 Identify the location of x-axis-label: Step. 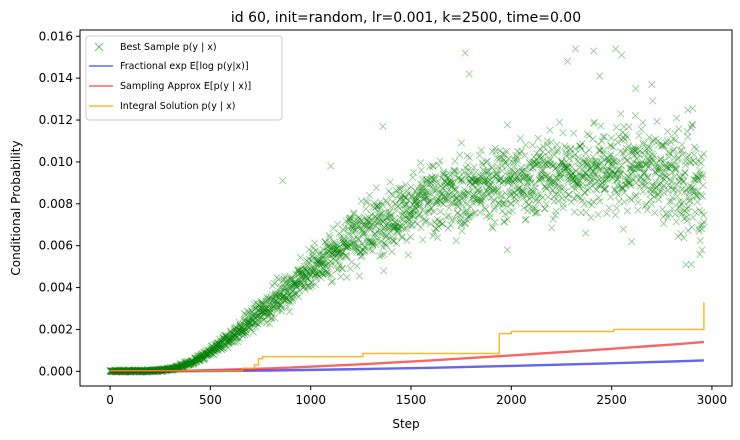
(405, 424).